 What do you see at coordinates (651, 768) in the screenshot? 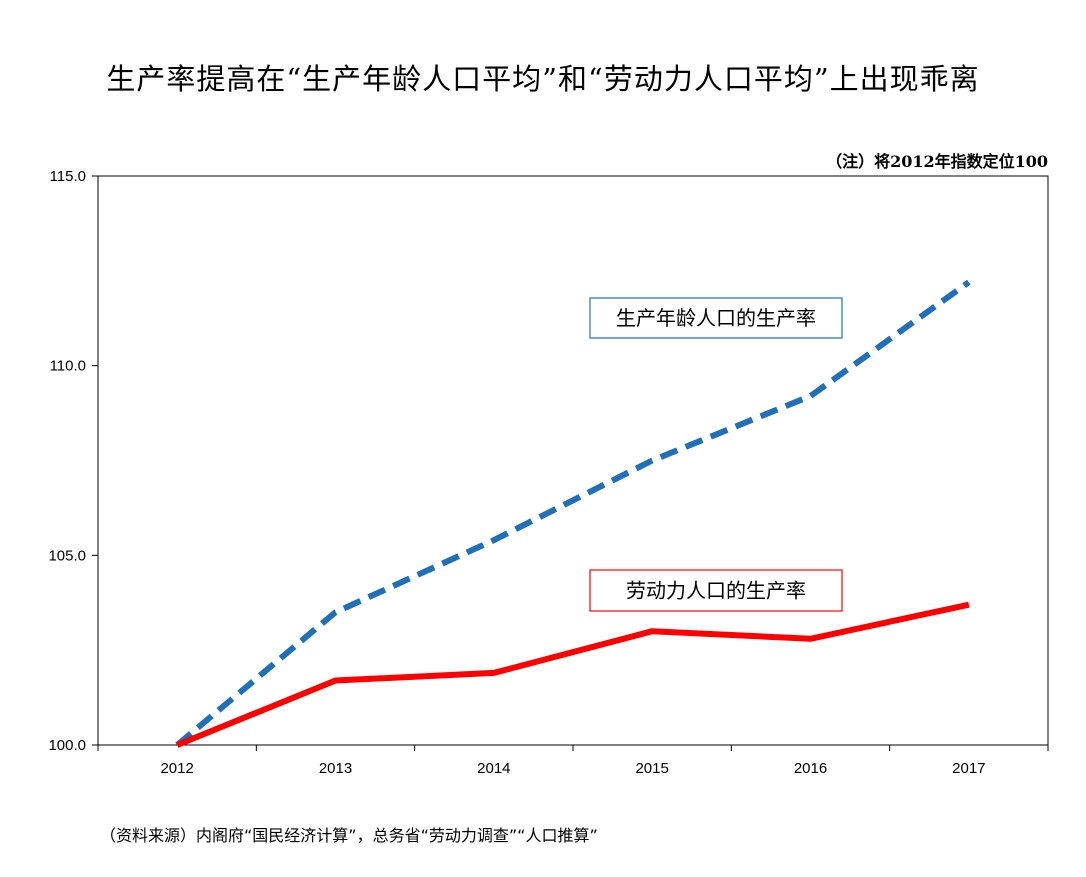
I see `x-tick-label: 2015` at bounding box center [651, 768].